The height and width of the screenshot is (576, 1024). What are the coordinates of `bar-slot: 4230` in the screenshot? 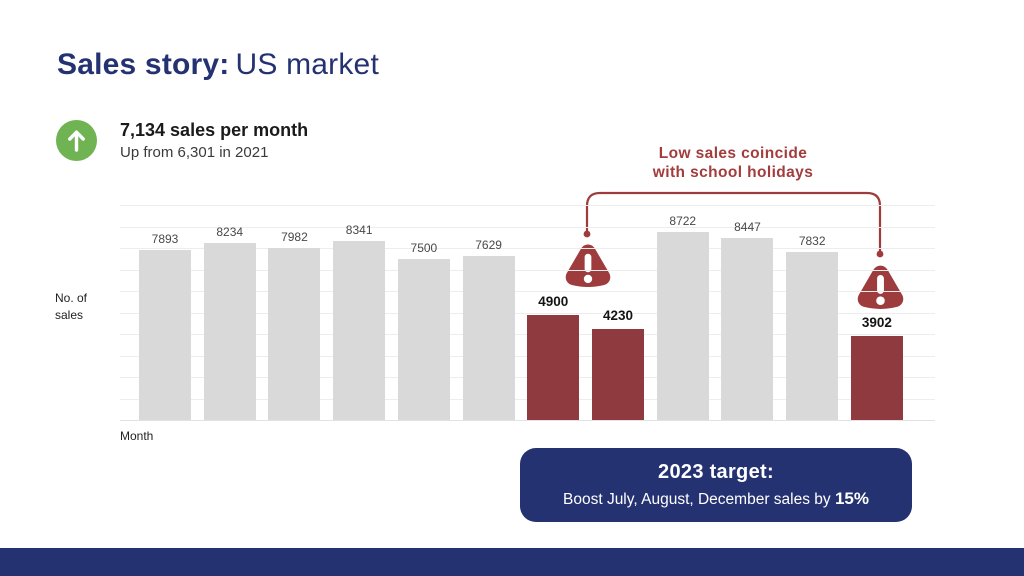 It's located at (618, 312).